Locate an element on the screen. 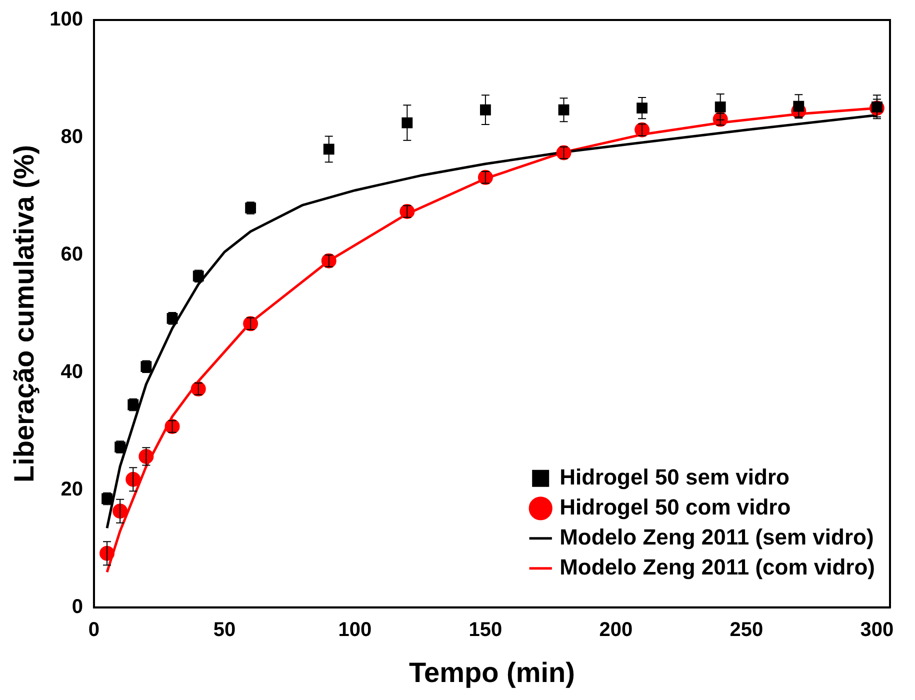  legend-label: Hidrogel 50 sem vidro is located at coordinates (675, 477).